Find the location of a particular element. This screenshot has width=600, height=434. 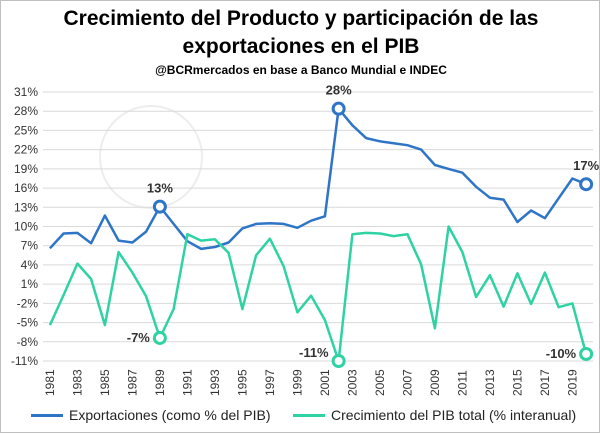

annotation-label: -7% is located at coordinates (139, 337).